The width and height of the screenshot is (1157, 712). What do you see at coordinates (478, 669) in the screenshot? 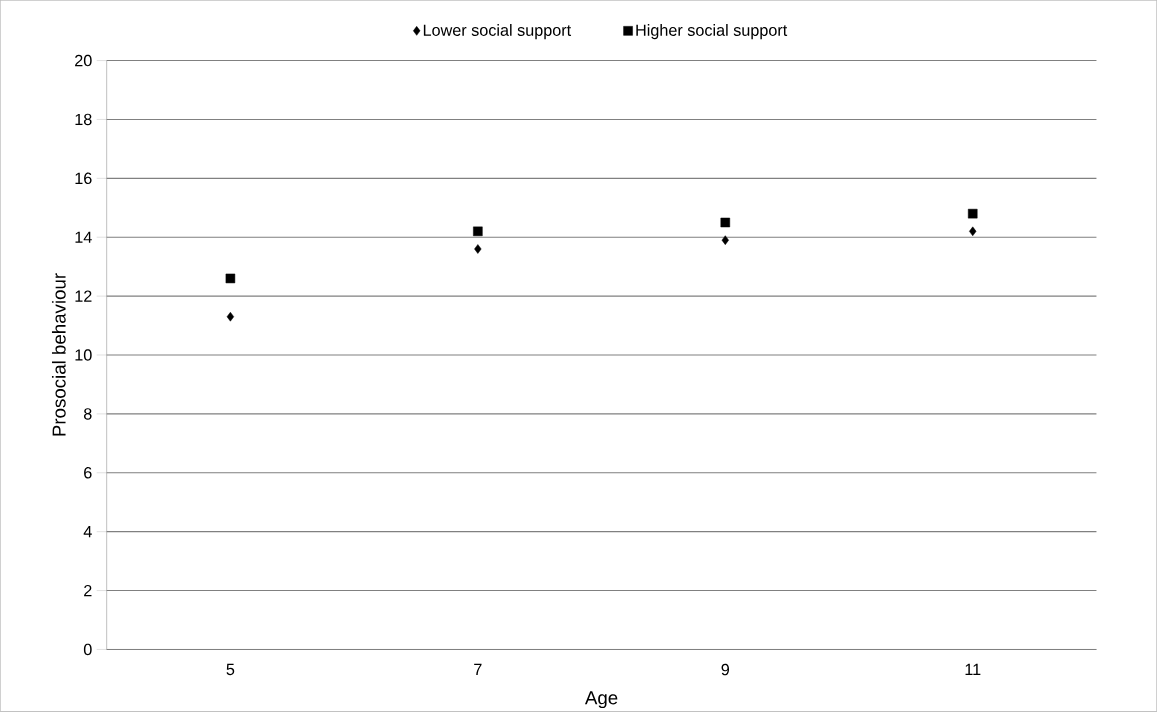
I see `x-tick-label: 7` at bounding box center [478, 669].